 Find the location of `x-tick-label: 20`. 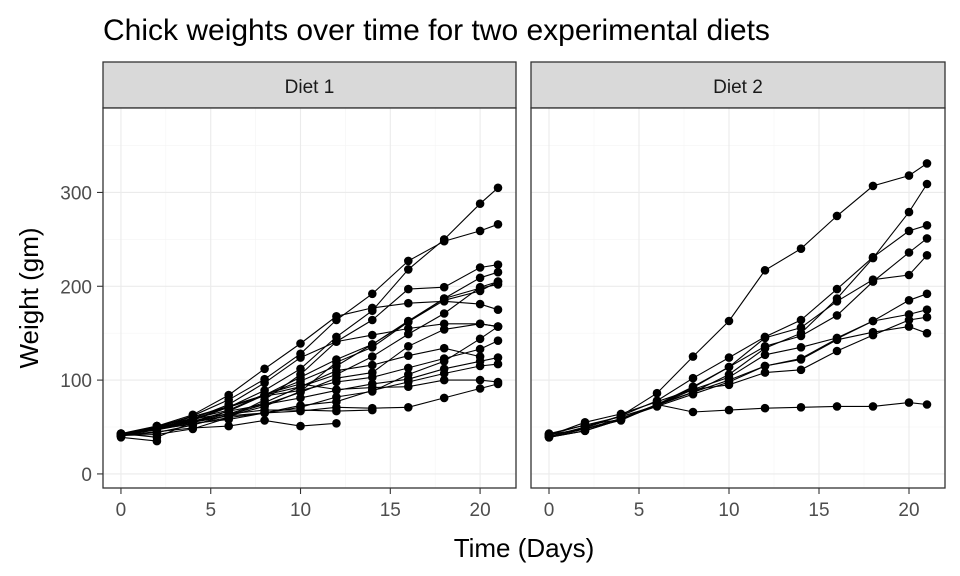

x-tick-label: 20 is located at coordinates (908, 510).